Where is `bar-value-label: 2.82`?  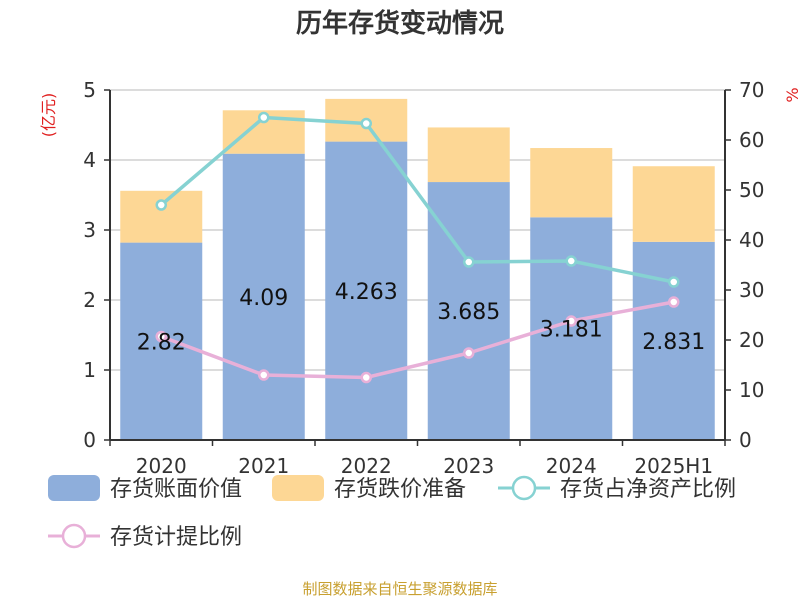
bar-value-label: 2.82 is located at coordinates (161, 342).